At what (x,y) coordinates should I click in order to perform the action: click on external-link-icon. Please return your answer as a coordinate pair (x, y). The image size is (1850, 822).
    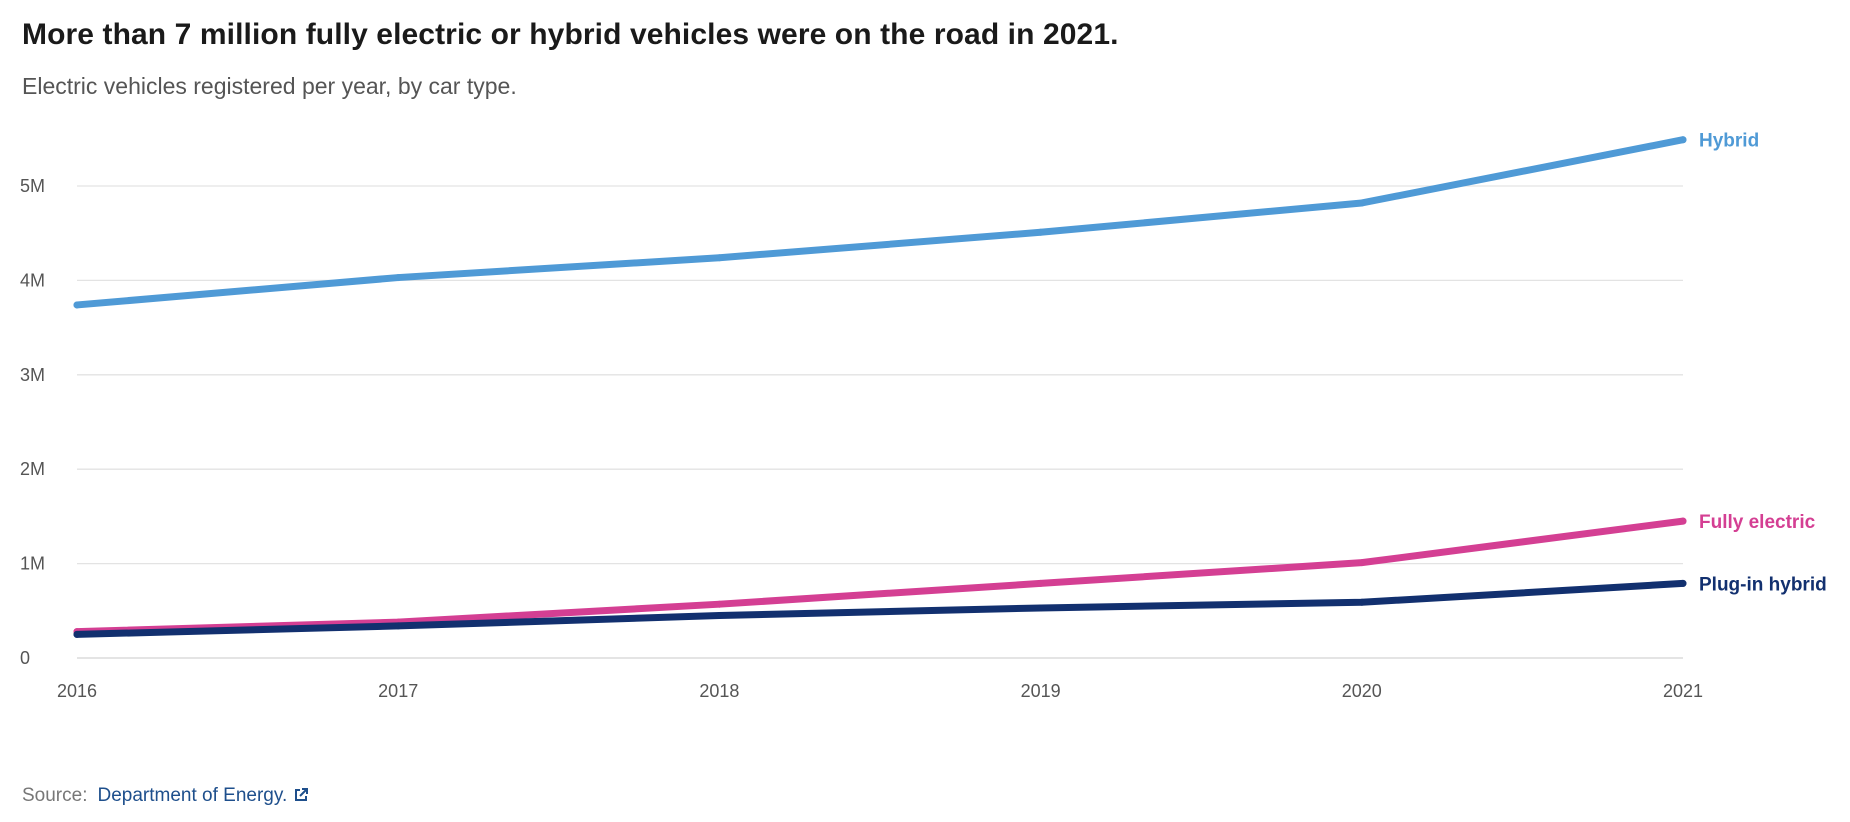
    Looking at the image, I should click on (301, 798).